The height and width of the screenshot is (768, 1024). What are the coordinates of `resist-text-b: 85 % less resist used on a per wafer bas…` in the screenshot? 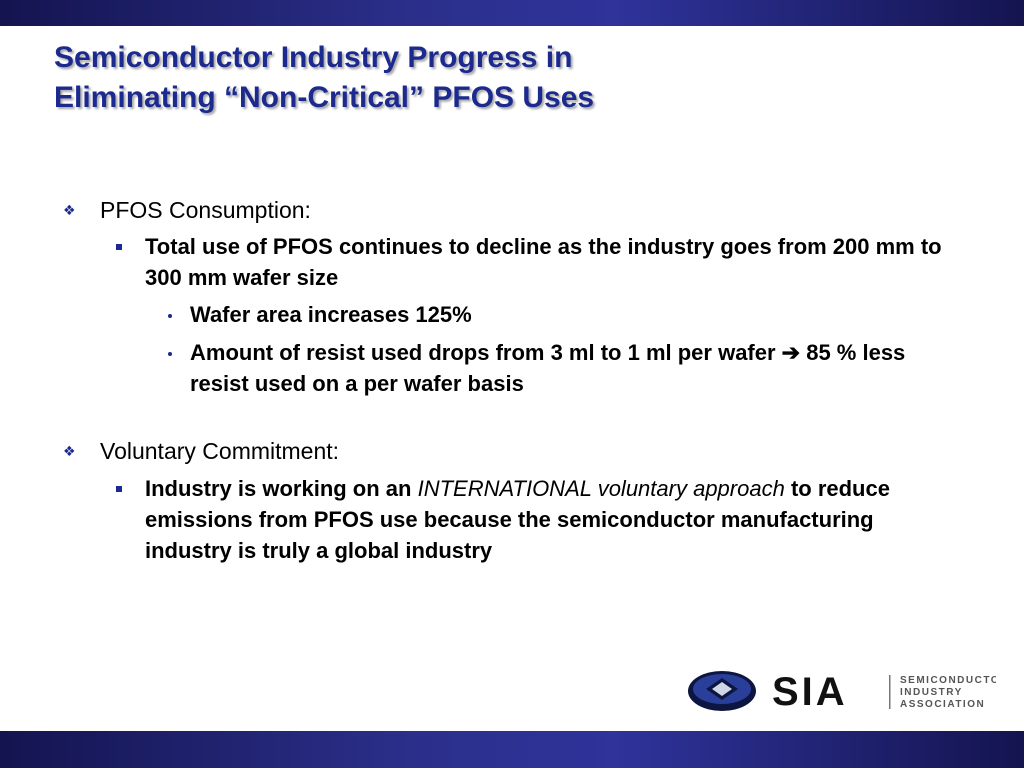 It's located at (548, 368).